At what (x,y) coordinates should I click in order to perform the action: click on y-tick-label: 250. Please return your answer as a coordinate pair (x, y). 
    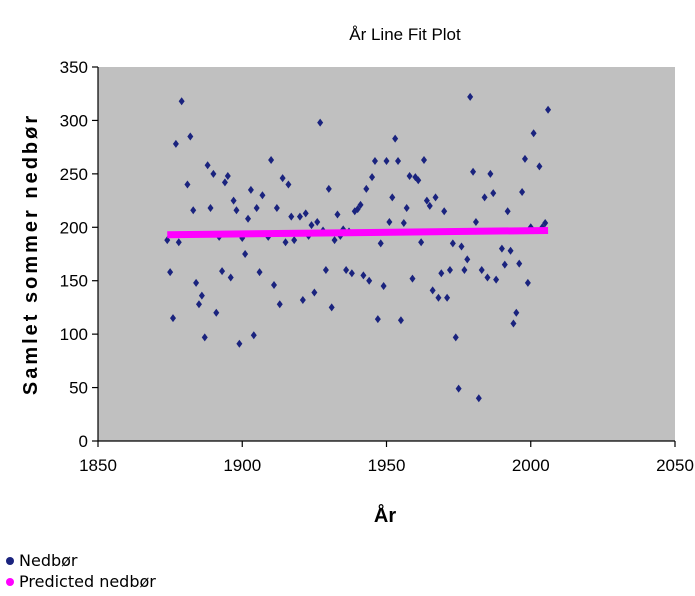
    Looking at the image, I should click on (74, 174).